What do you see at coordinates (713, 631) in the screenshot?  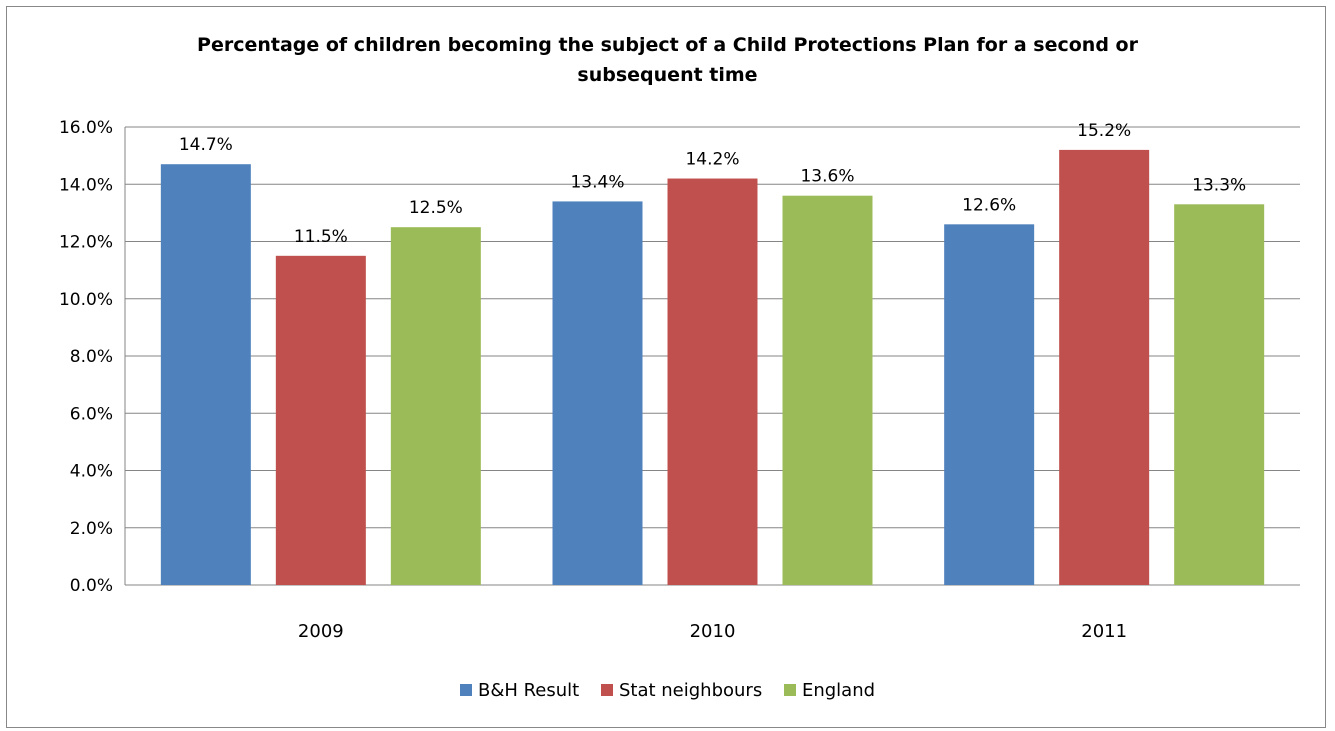 I see `x-tick-label: 2010` at bounding box center [713, 631].